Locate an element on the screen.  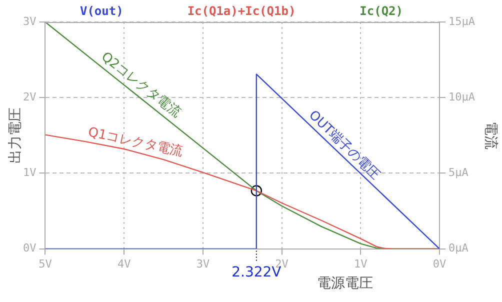
y2-axis-title: 電流 is located at coordinates (490, 135).